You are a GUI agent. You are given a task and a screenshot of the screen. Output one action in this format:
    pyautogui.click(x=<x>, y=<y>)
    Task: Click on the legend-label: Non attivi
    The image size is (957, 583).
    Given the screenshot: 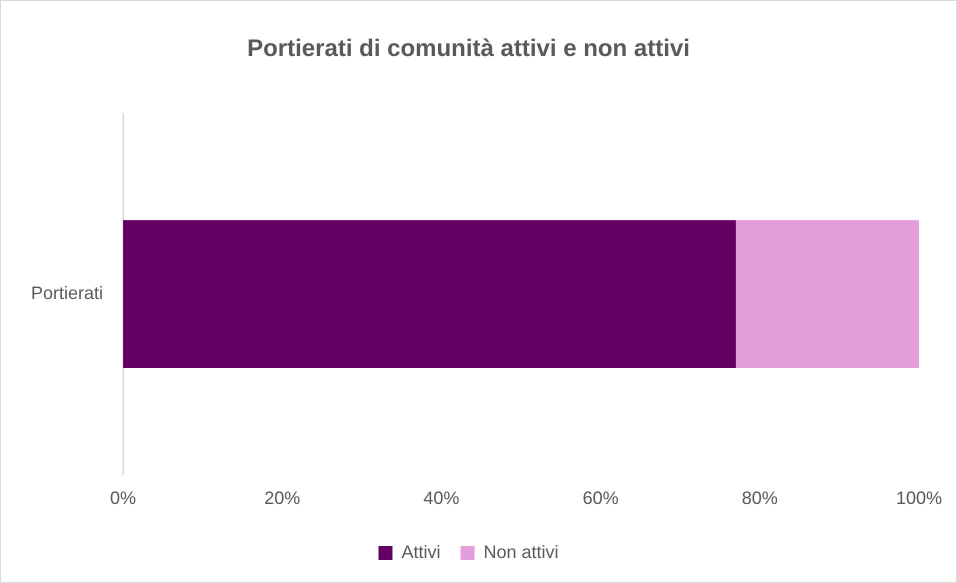 What is the action you would take?
    pyautogui.click(x=521, y=552)
    